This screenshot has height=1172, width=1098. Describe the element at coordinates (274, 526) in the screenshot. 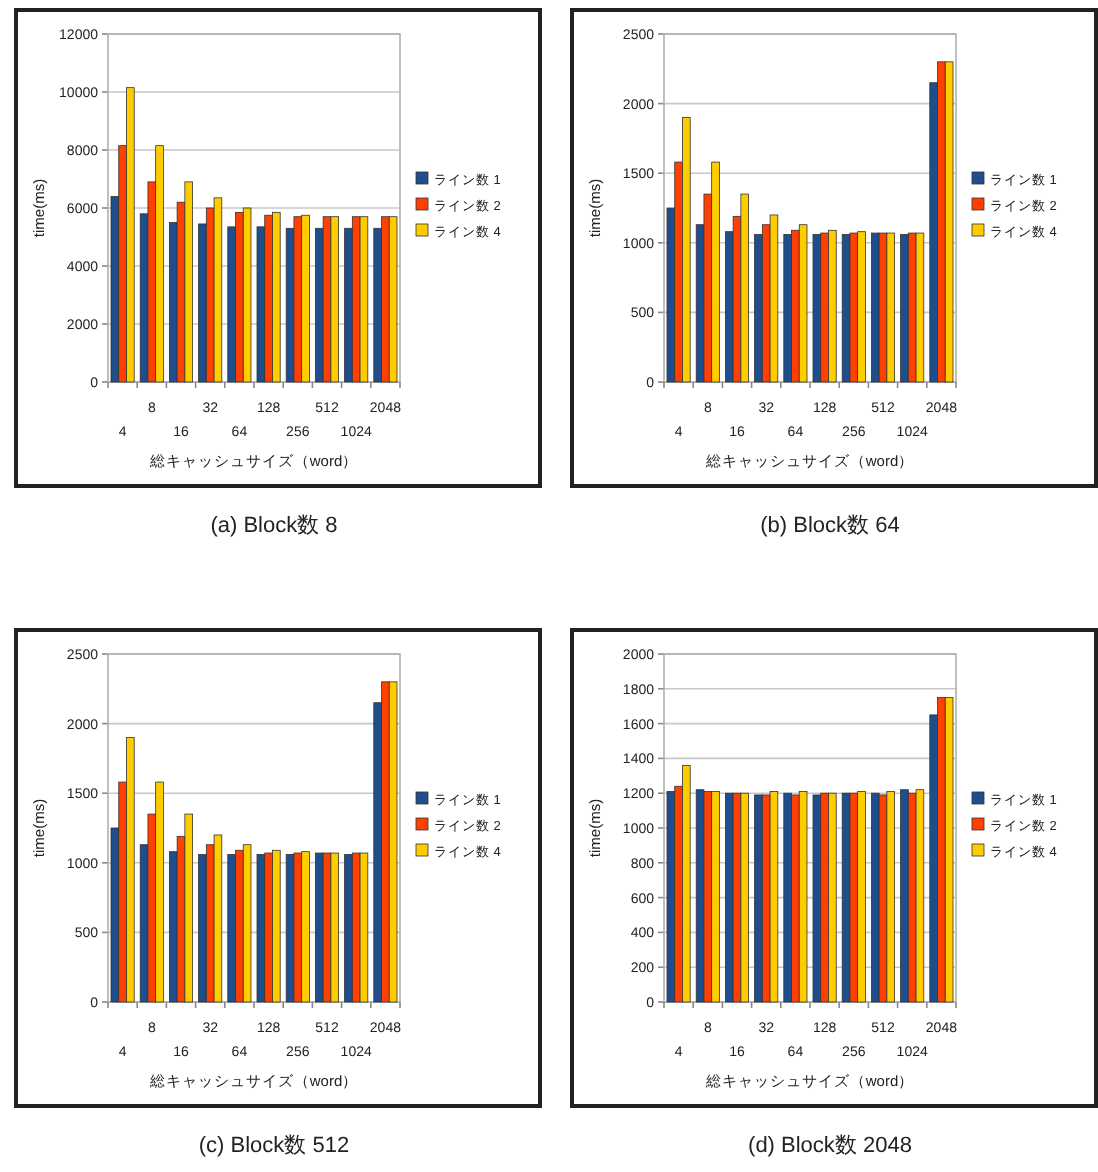

I see `text: (a) Block数 8` at that location.